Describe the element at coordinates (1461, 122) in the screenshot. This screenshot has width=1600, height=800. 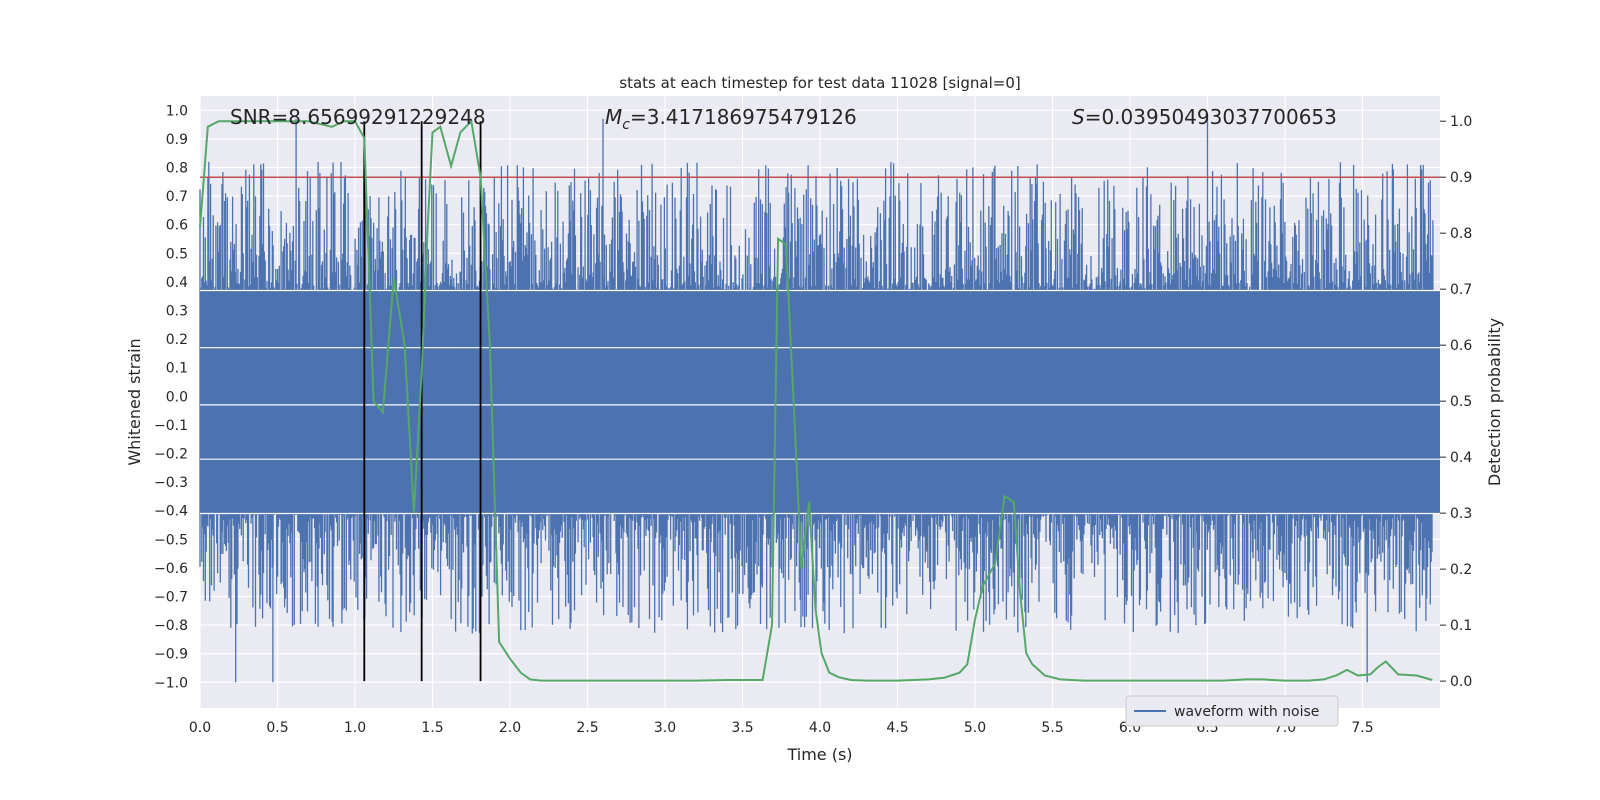
I see `y-right-tick-label: 1.0` at that location.